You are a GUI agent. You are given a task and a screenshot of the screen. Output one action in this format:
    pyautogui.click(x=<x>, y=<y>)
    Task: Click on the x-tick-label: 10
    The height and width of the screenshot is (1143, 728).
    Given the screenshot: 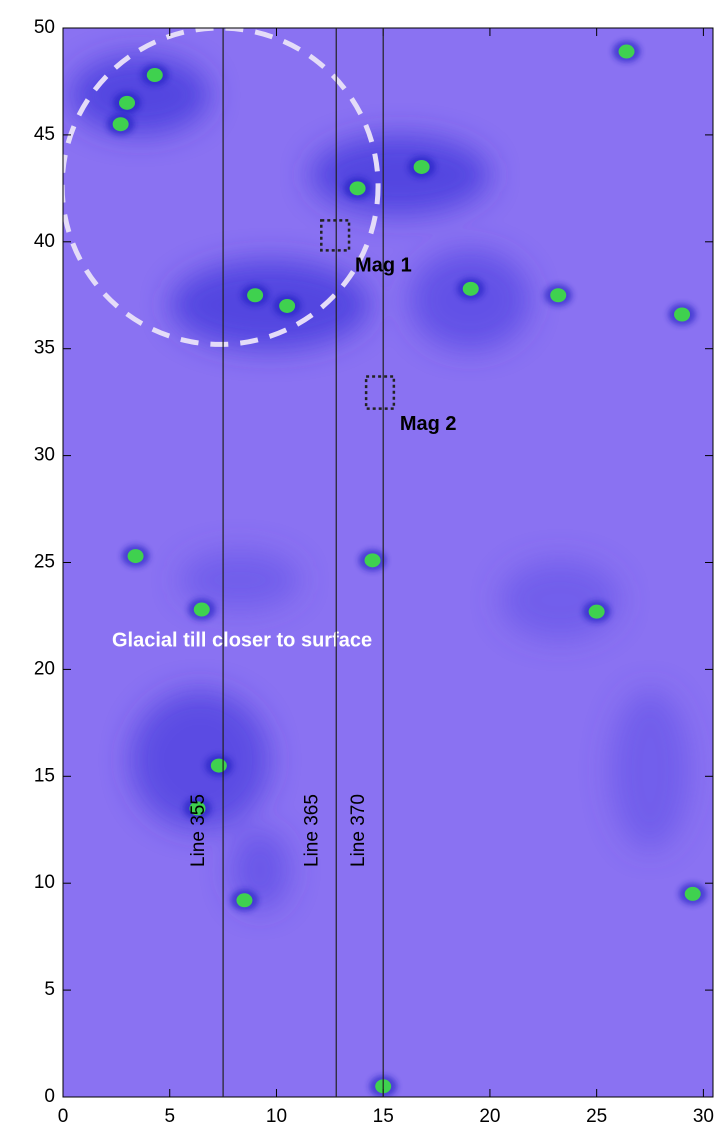 What is the action you would take?
    pyautogui.click(x=276, y=1116)
    